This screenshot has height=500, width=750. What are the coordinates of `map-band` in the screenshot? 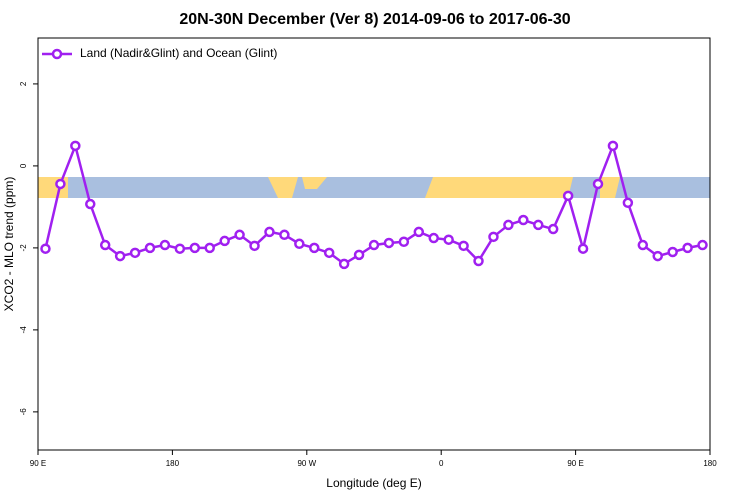 It's located at (374, 187).